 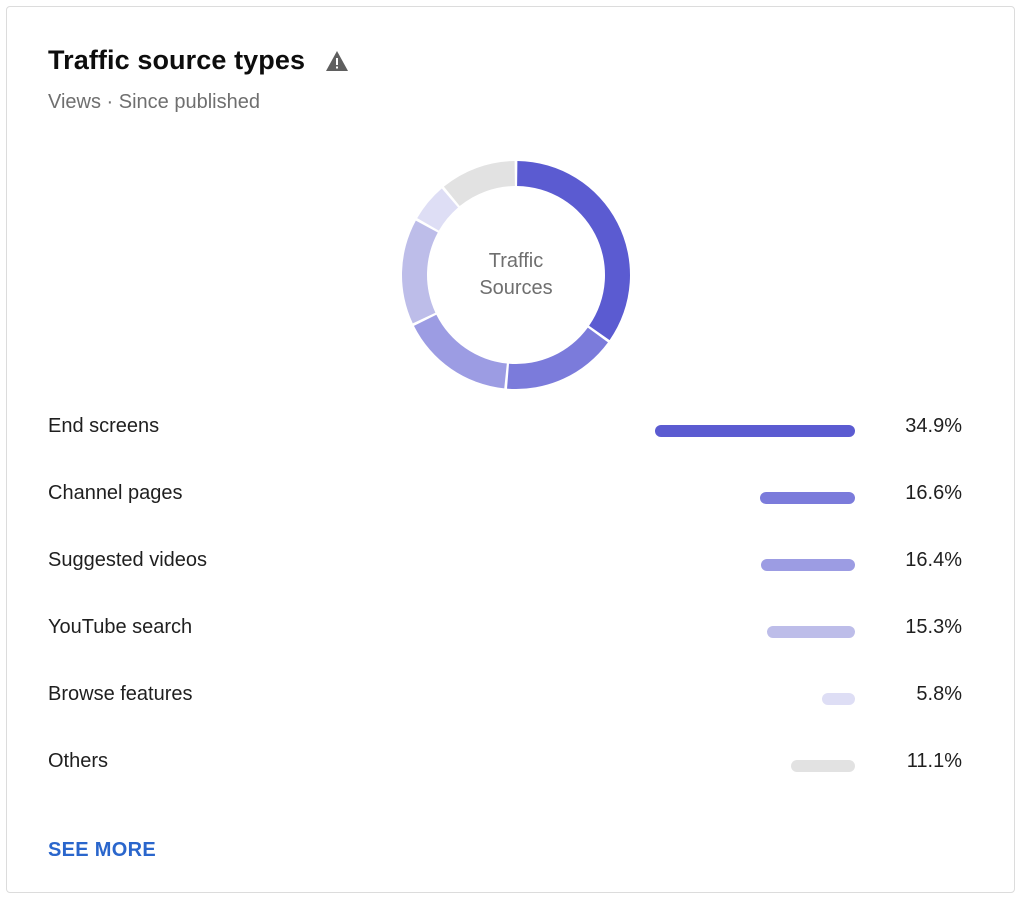 I want to click on traffic-source-label: Others, so click(x=78, y=761).